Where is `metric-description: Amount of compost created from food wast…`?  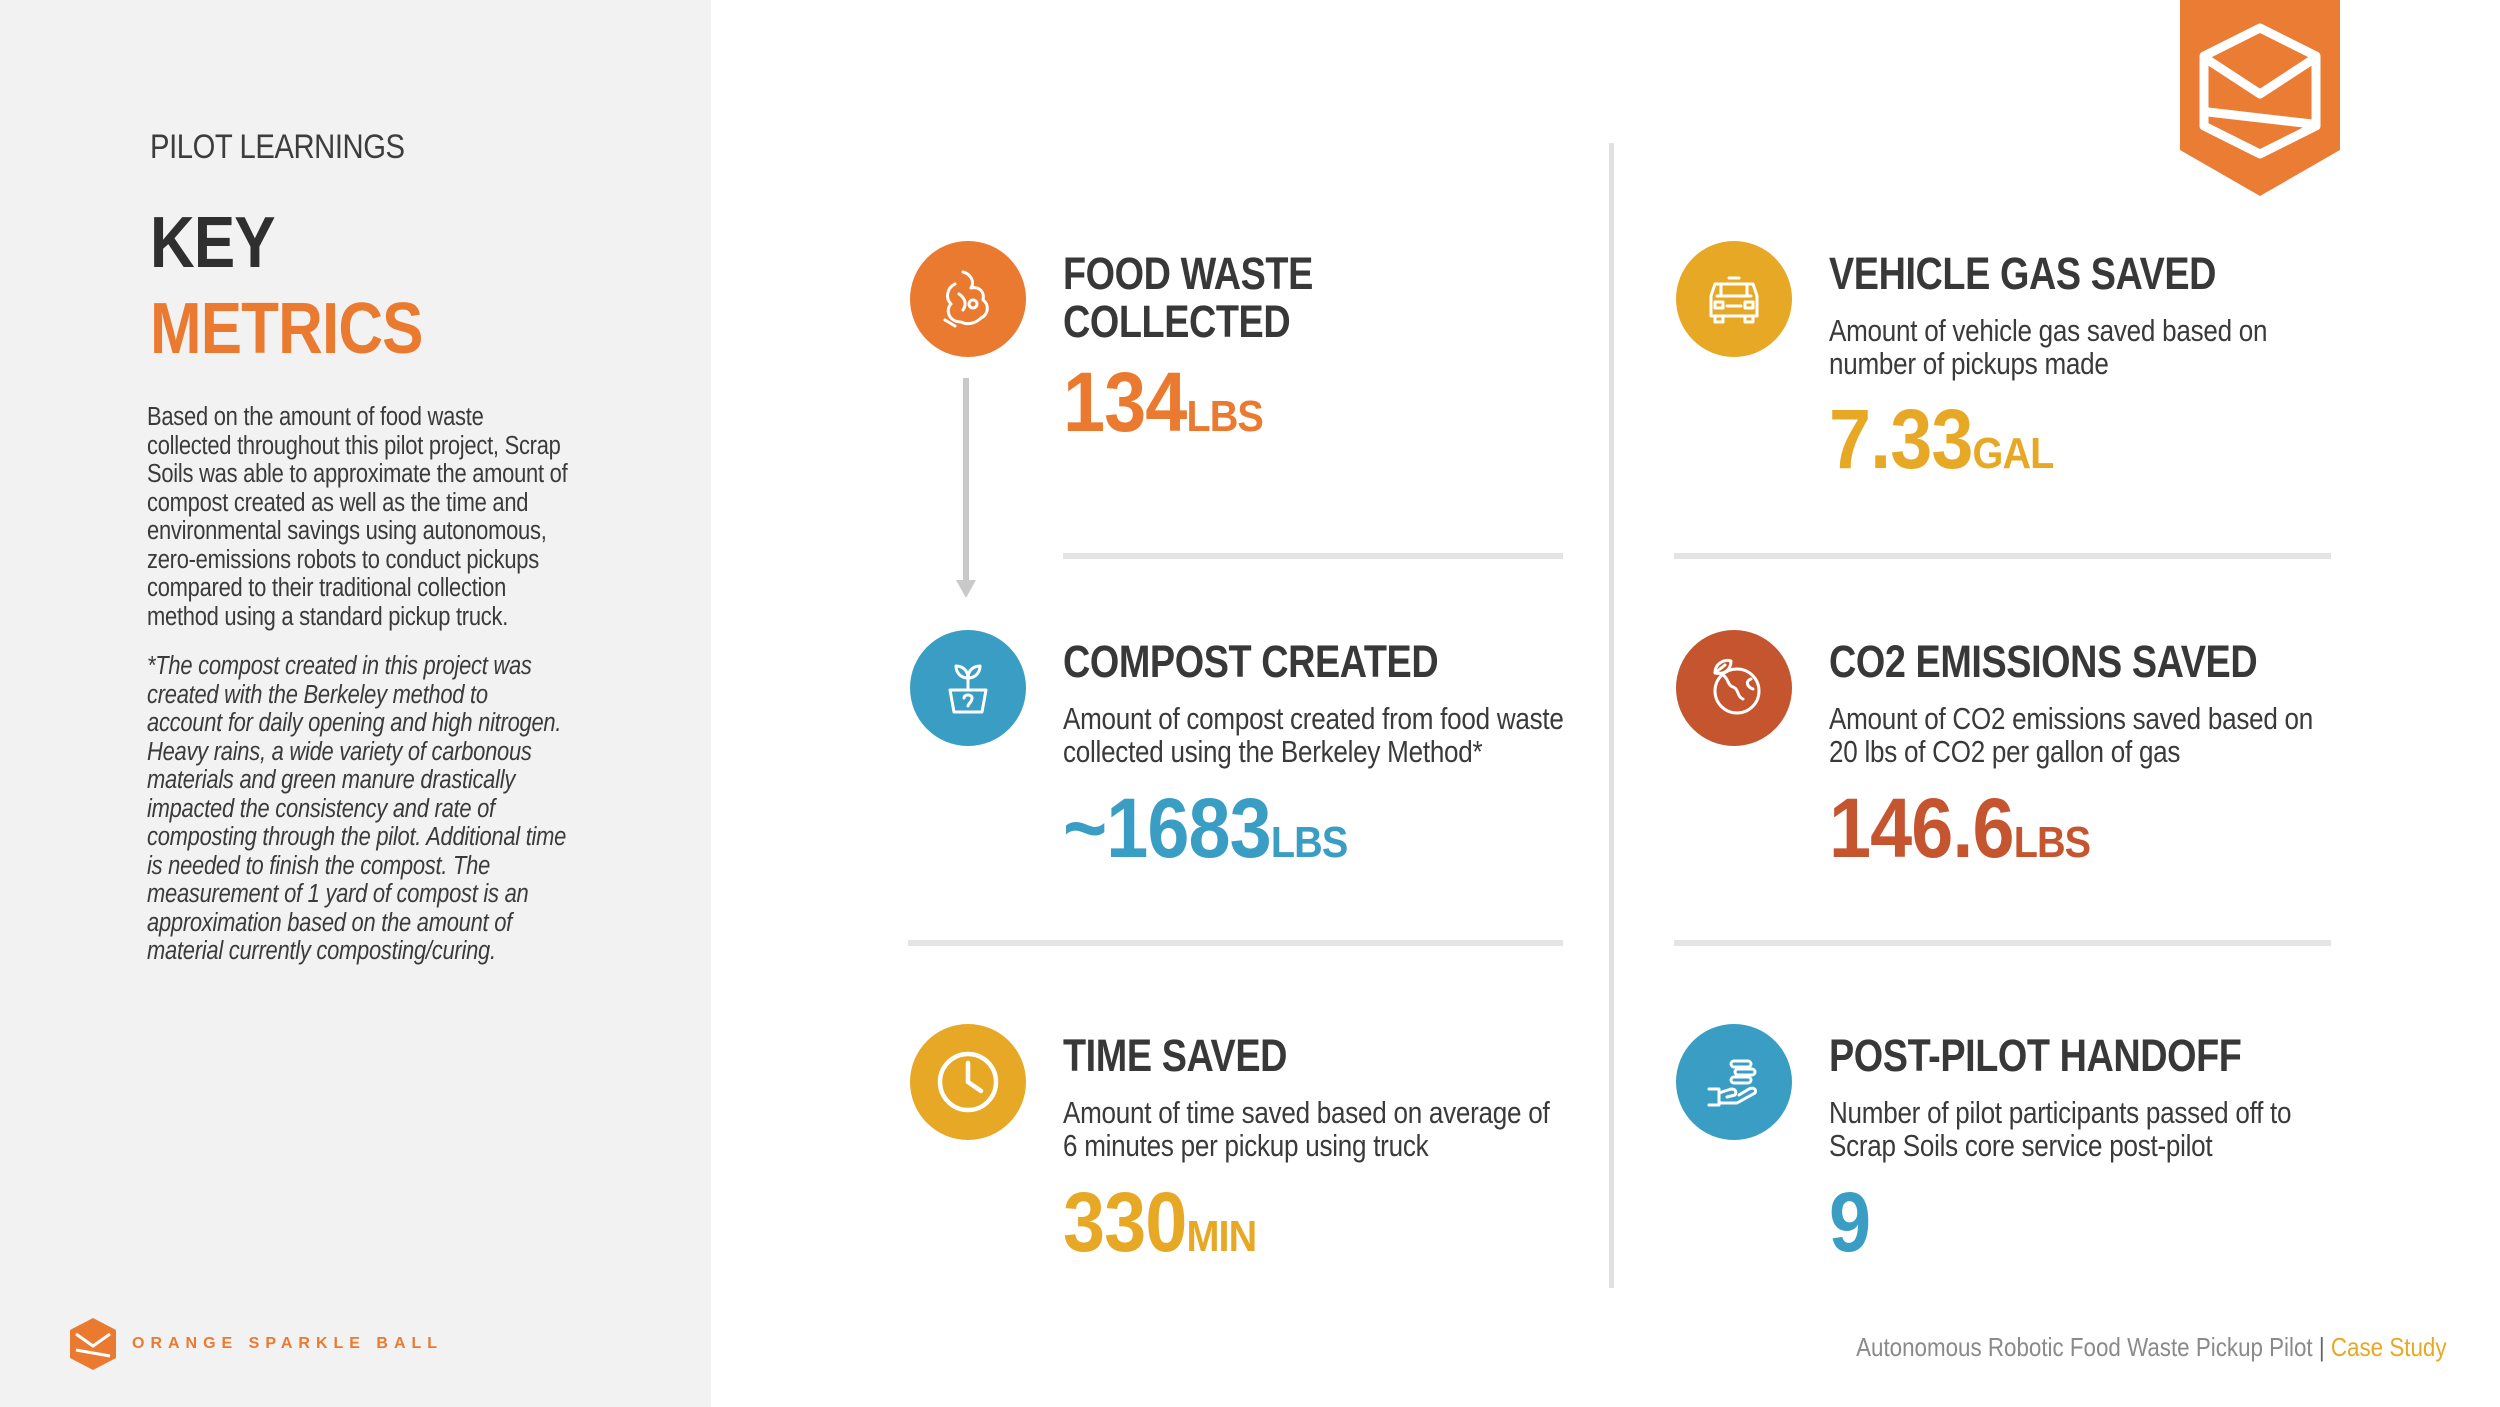 metric-description: Amount of compost created from food wast… is located at coordinates (1313, 735).